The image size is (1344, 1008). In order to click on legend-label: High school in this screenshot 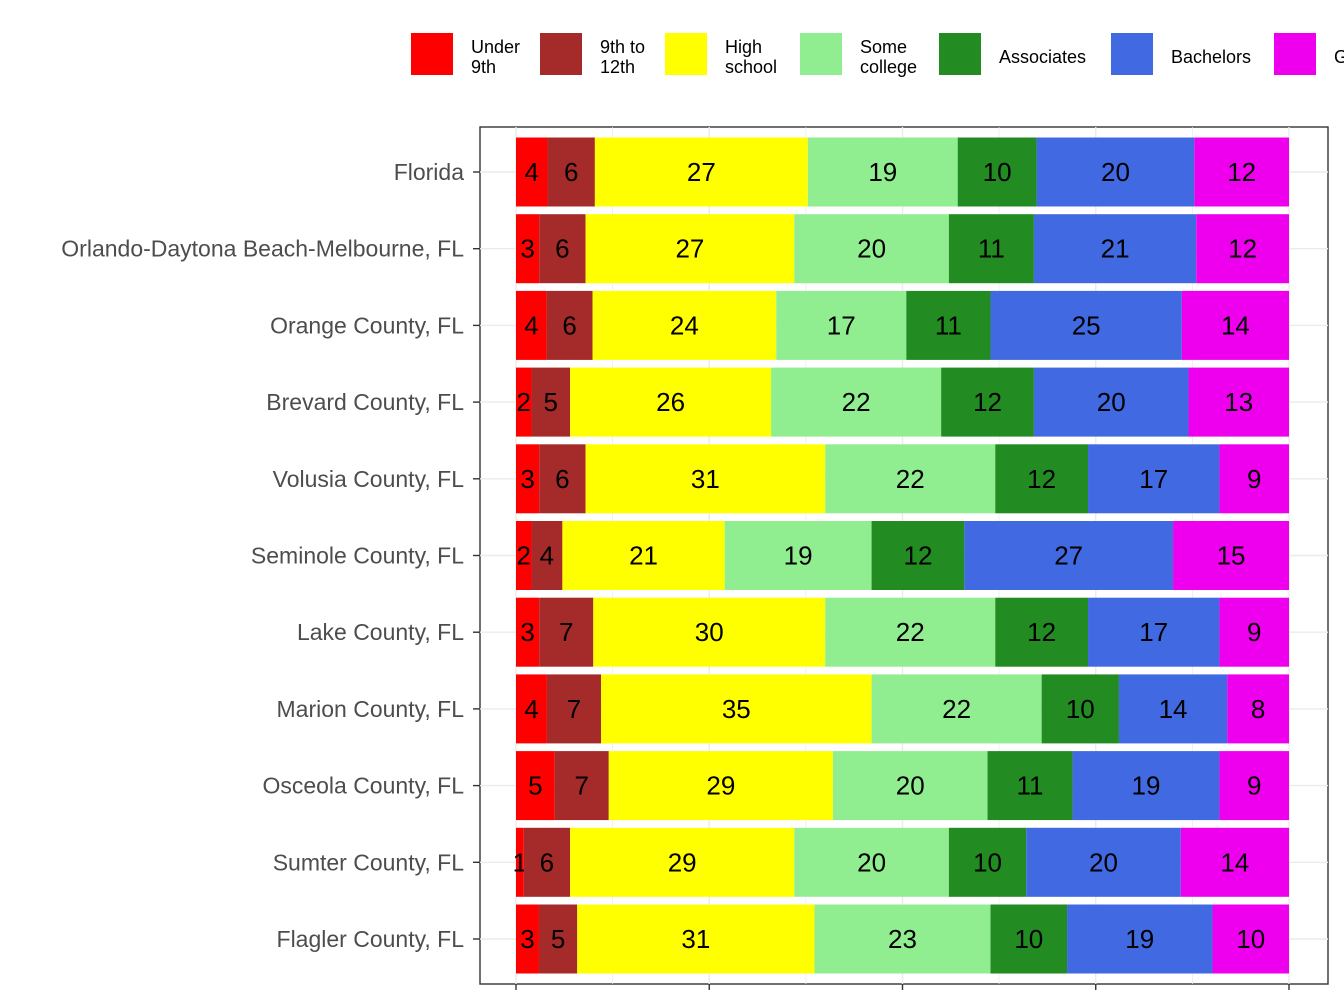, I will do `click(751, 57)`.